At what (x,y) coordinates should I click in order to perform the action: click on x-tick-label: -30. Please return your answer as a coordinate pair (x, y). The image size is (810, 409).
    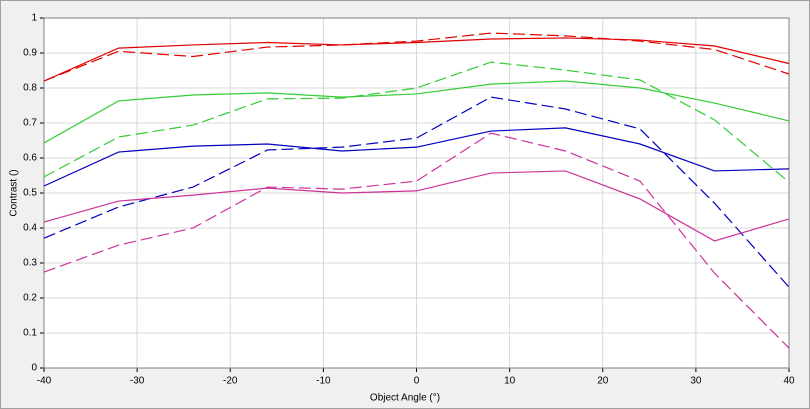
    Looking at the image, I should click on (137, 381).